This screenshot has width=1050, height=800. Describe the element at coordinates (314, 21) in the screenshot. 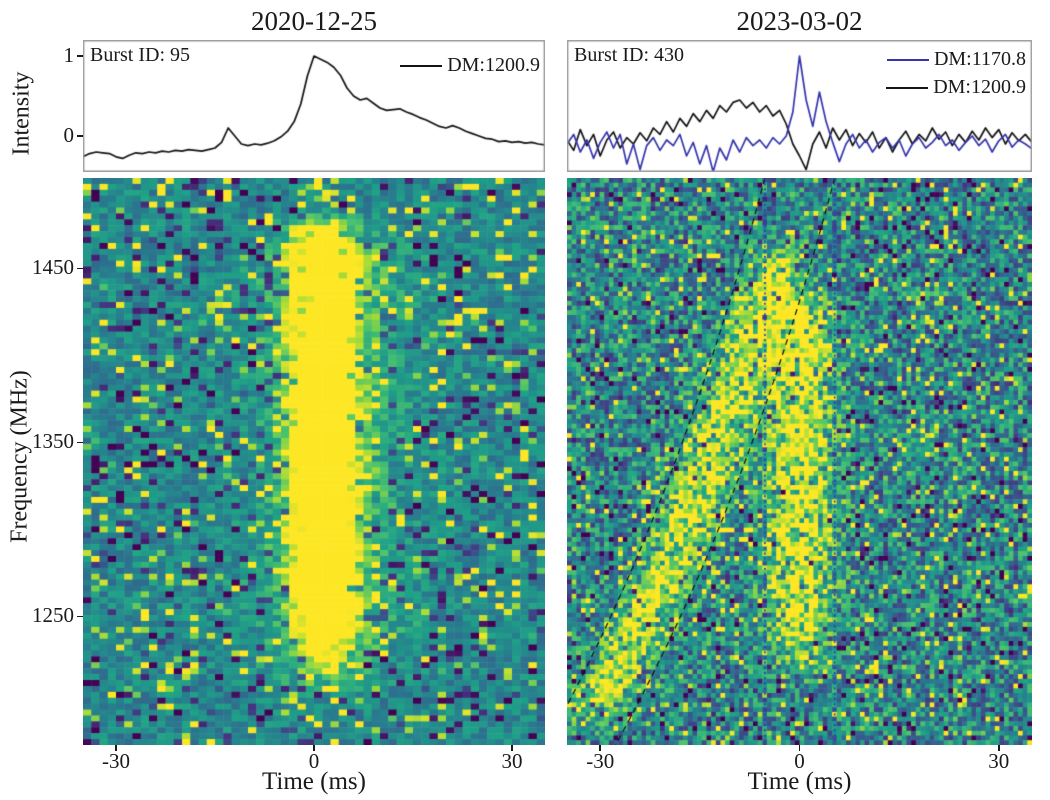

I see `panel-title-left: 2020-12-25` at that location.